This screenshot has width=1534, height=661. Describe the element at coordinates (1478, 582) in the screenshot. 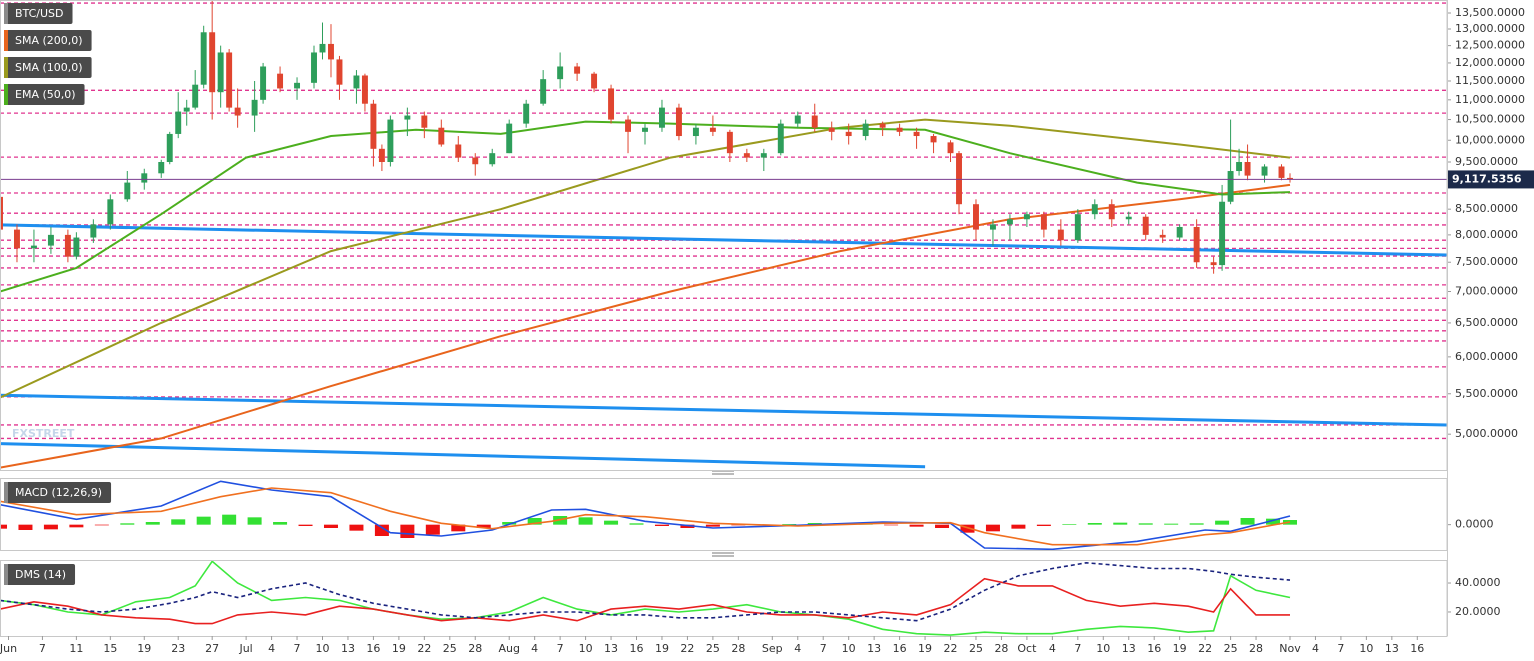

I see `y-tick-label: 40.0000` at that location.